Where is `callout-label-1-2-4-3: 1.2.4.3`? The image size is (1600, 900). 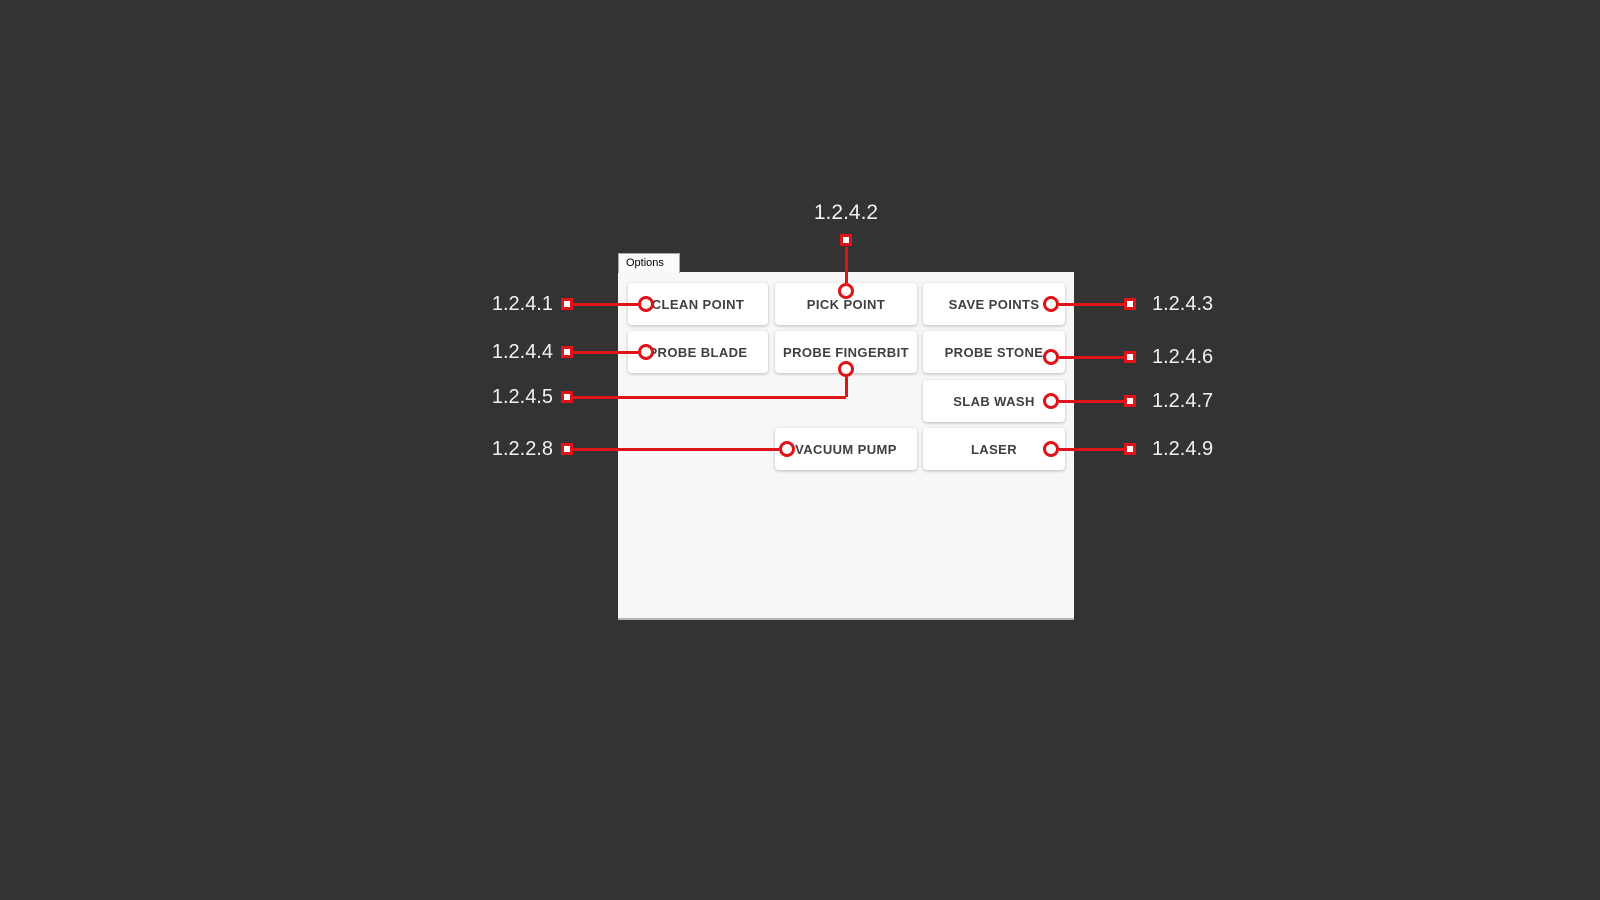
callout-label-1-2-4-3: 1.2.4.3 is located at coordinates (1183, 304).